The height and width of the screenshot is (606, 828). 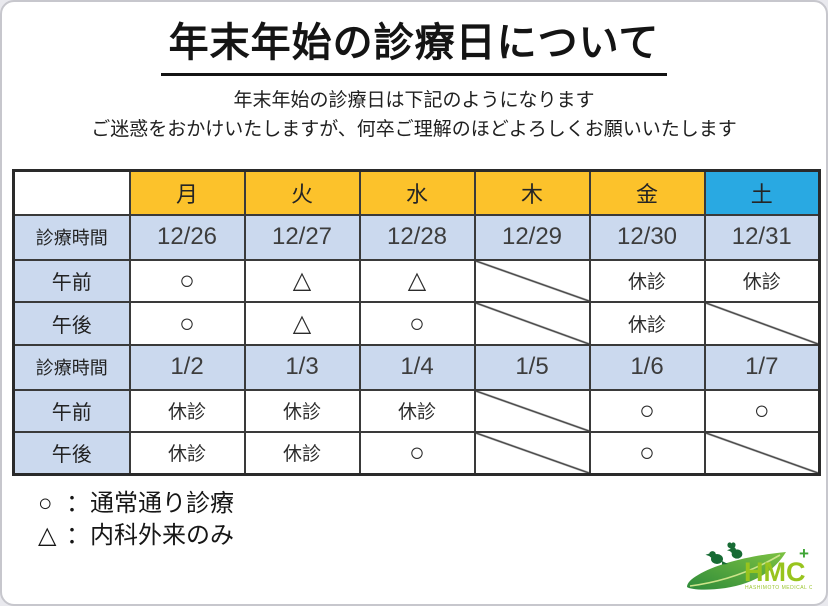 What do you see at coordinates (647, 237) in the screenshot?
I see `date-cell: 12/30` at bounding box center [647, 237].